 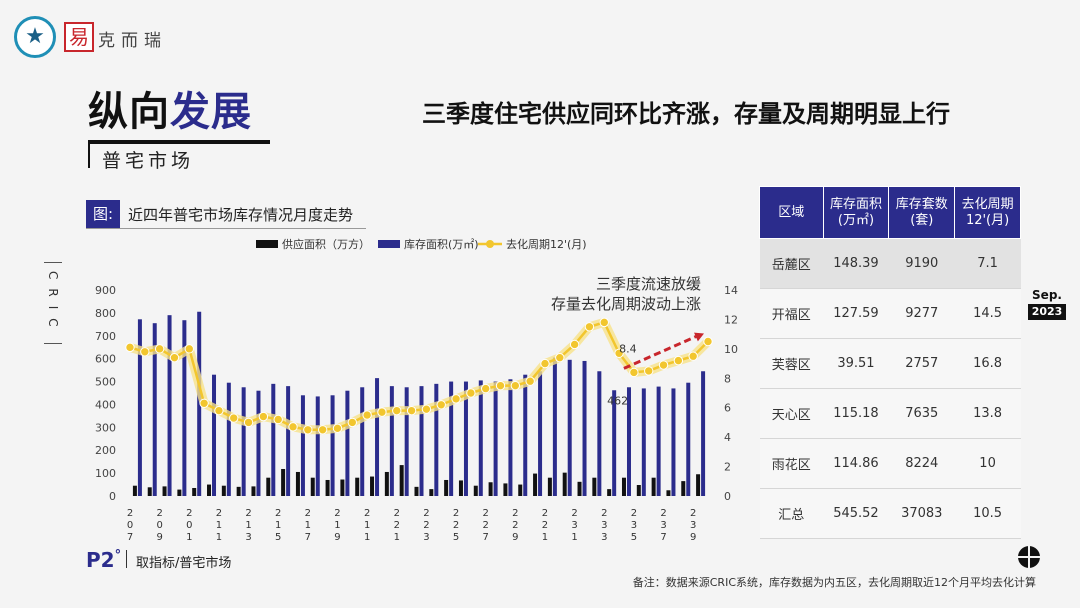 I want to click on legend-label-stock: 库存面积(万㎡), so click(x=441, y=244).